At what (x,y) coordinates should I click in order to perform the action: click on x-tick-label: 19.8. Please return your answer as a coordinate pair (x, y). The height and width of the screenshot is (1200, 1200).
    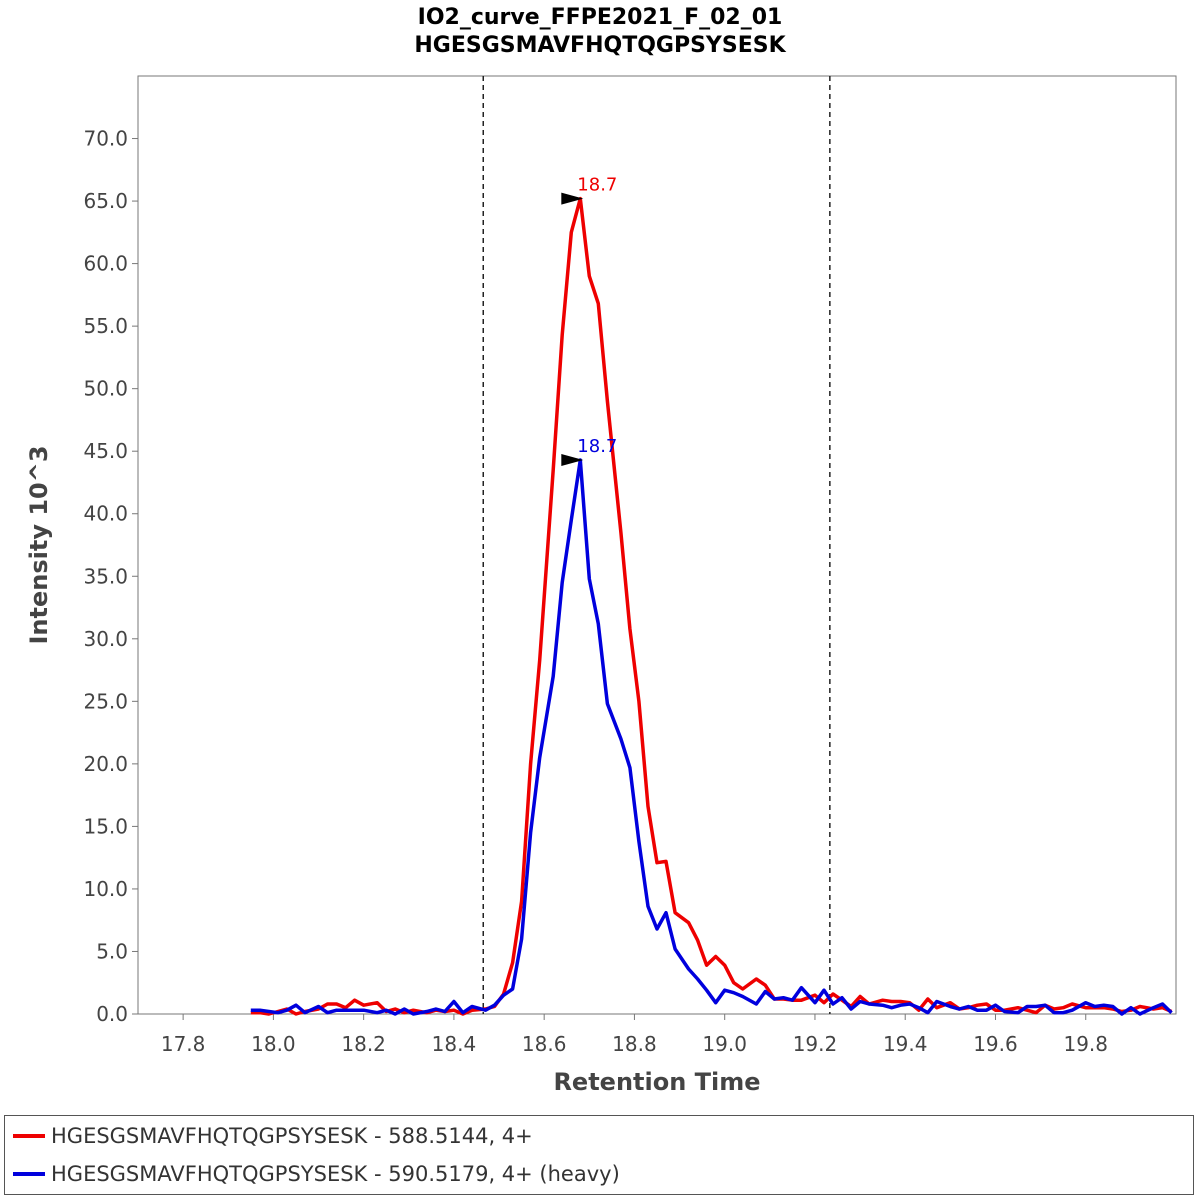
    Looking at the image, I should click on (1085, 1044).